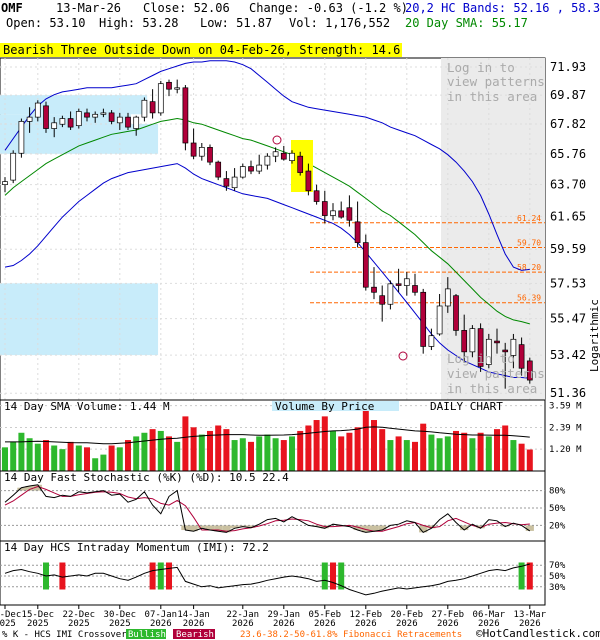  I want to click on imi-tick-label: 70%, so click(557, 566).